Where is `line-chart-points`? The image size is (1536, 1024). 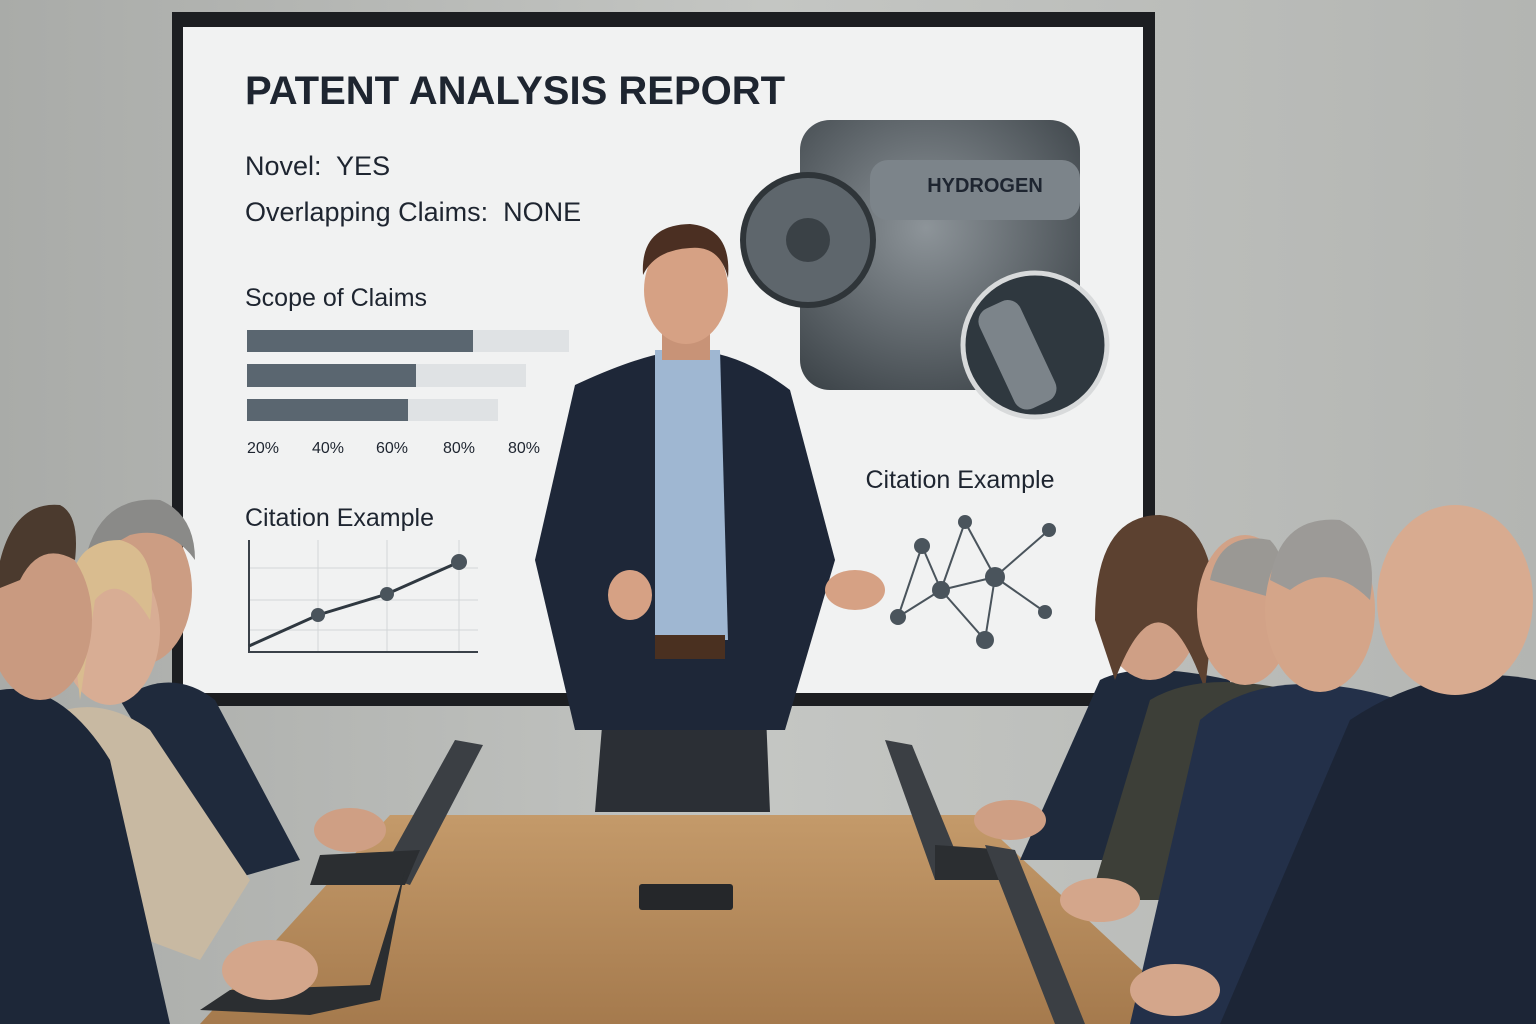 line-chart-points is located at coordinates (389, 588).